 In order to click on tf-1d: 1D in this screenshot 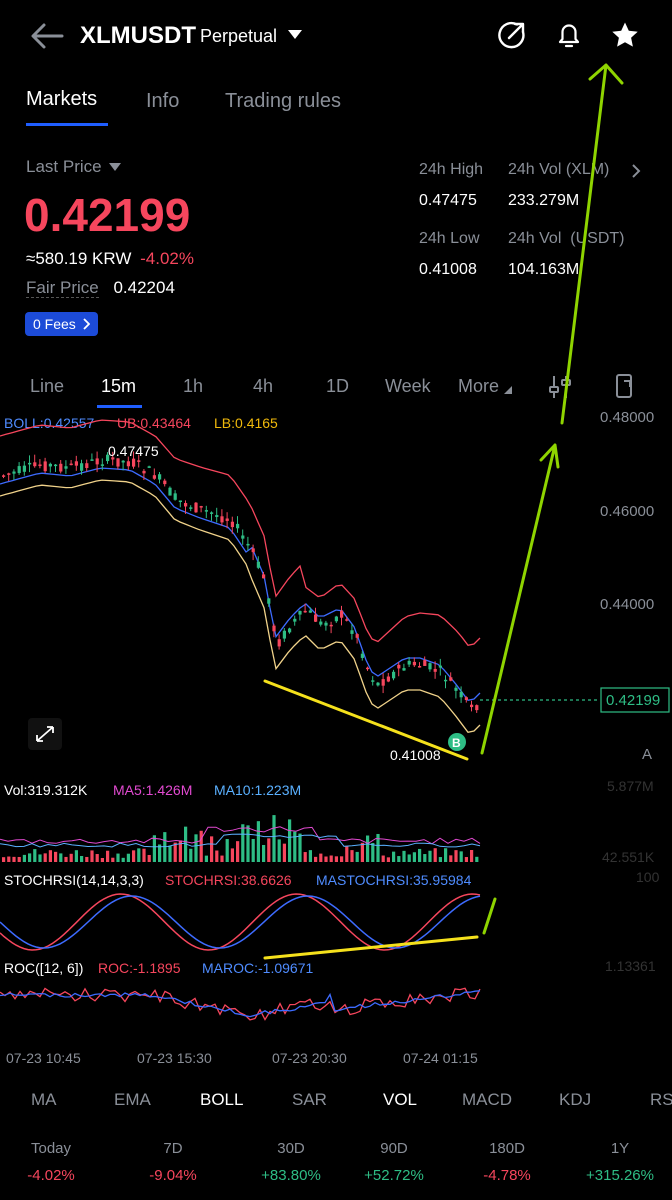, I will do `click(338, 386)`.